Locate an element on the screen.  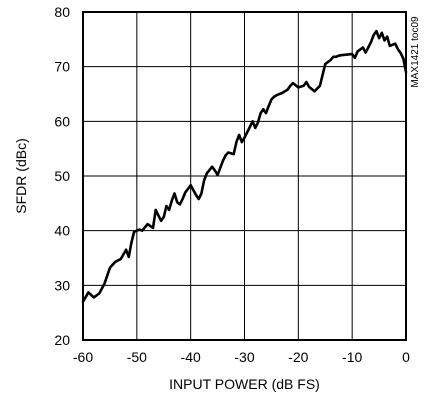
y-tick-label: 40 is located at coordinates (62, 231).